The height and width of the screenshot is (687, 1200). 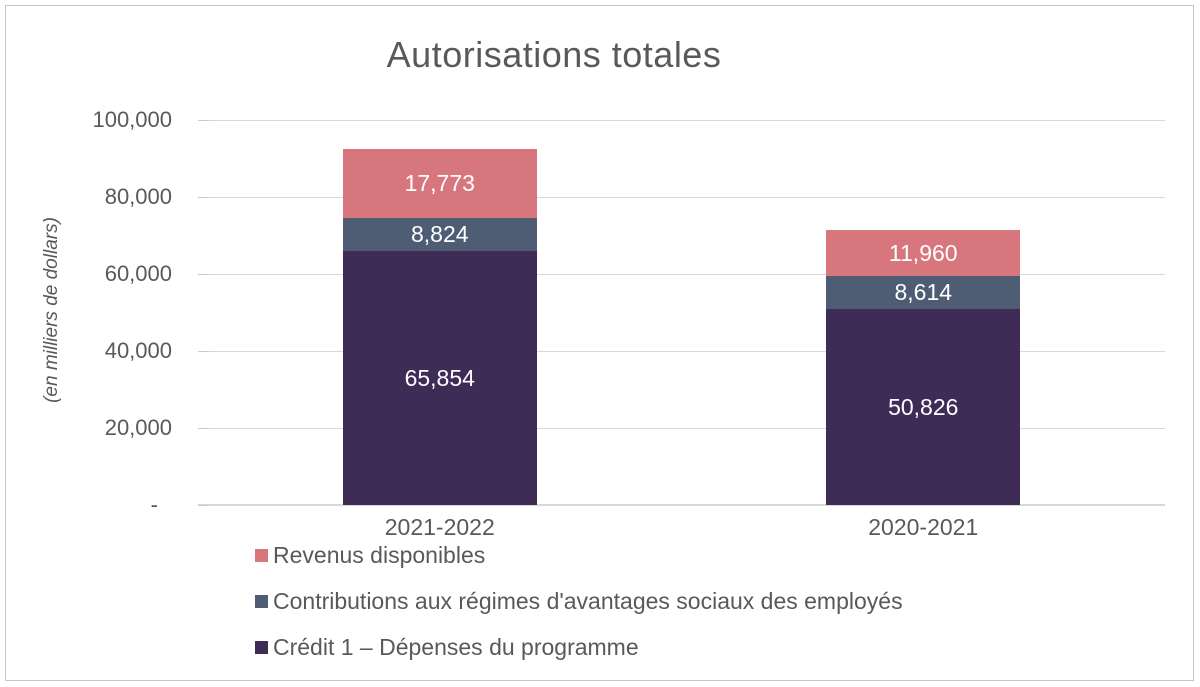 What do you see at coordinates (138, 427) in the screenshot?
I see `y-axis-tick-label: 20,000` at bounding box center [138, 427].